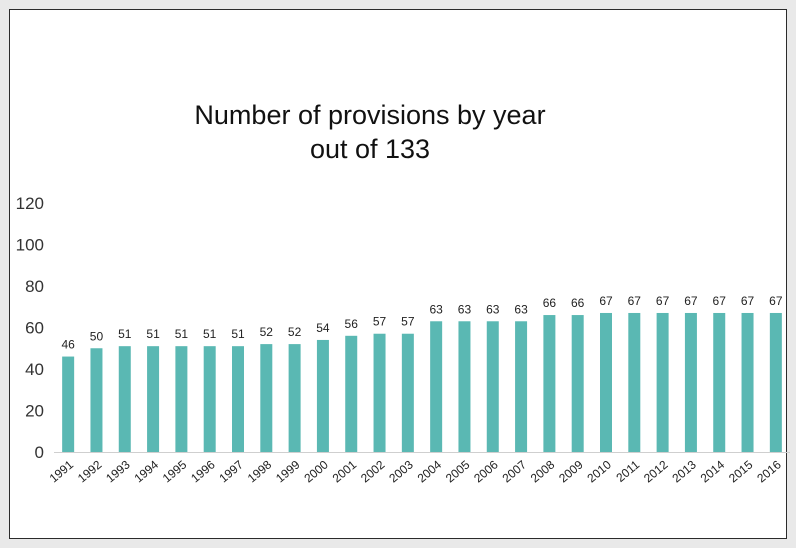 This screenshot has width=796, height=548. I want to click on chart-title: Number of provisions by year, so click(370, 115).